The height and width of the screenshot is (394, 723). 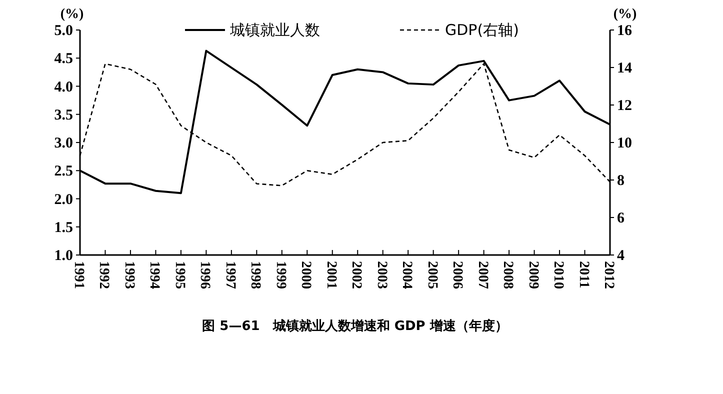 I want to click on x-tick-label: 2000, so click(x=306, y=275).